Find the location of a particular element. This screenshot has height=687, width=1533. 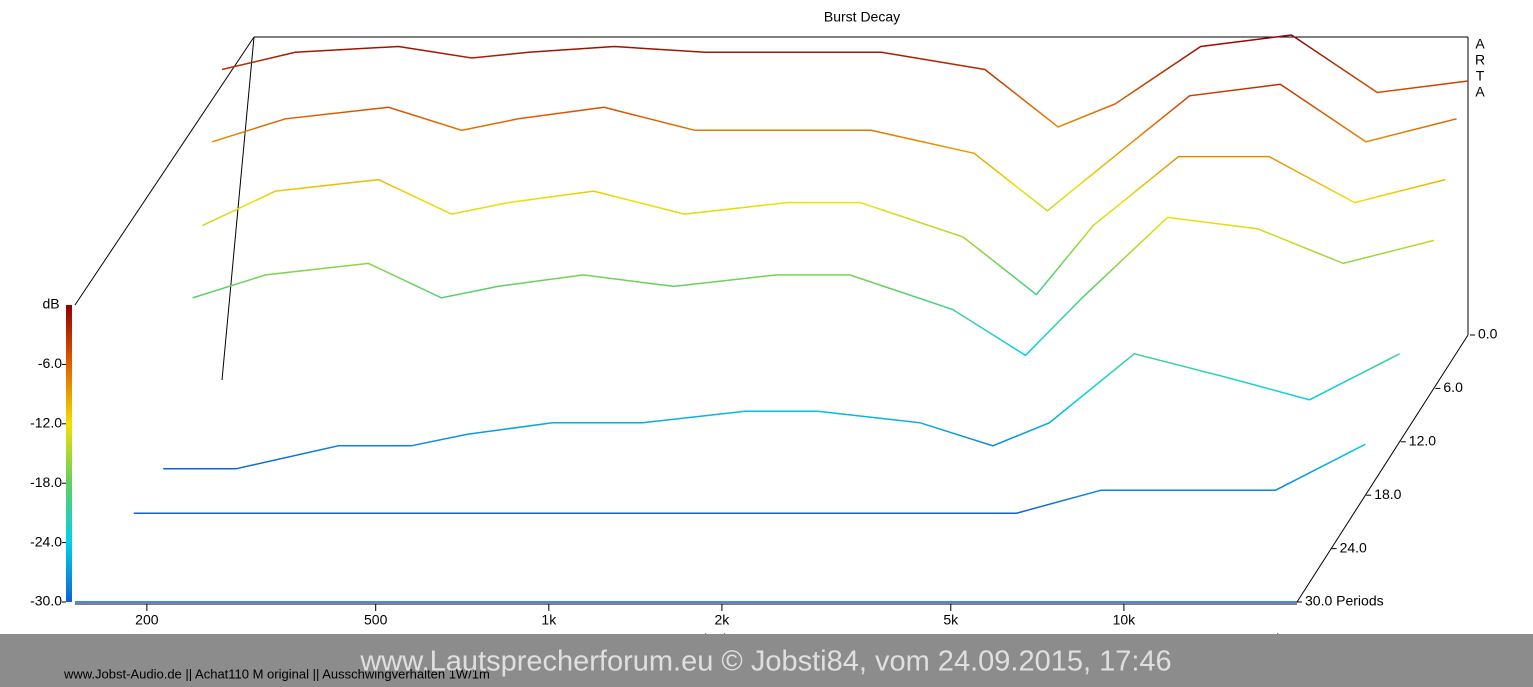

x-tick-label: 2k is located at coordinates (723, 620).